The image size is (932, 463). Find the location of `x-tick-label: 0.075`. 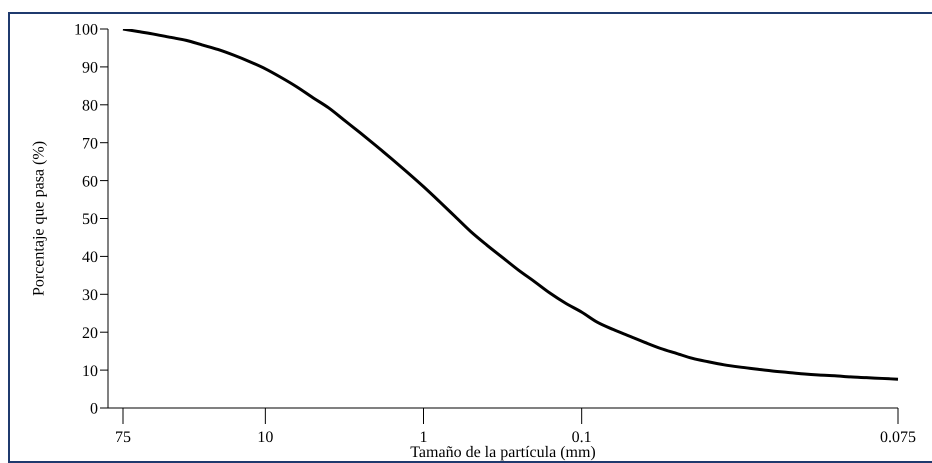

x-tick-label: 0.075 is located at coordinates (898, 437).